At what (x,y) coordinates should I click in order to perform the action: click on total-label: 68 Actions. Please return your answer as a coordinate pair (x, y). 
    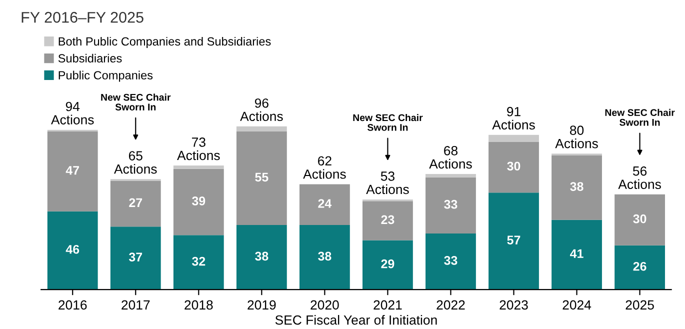
    Looking at the image, I should click on (450, 157).